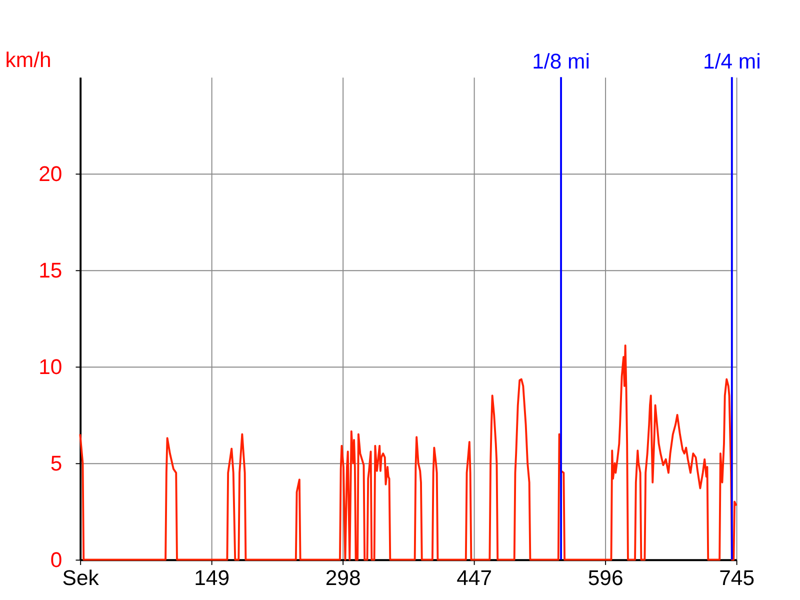  Describe the element at coordinates (28, 60) in the screenshot. I see `y-axis-title: km/h` at that location.